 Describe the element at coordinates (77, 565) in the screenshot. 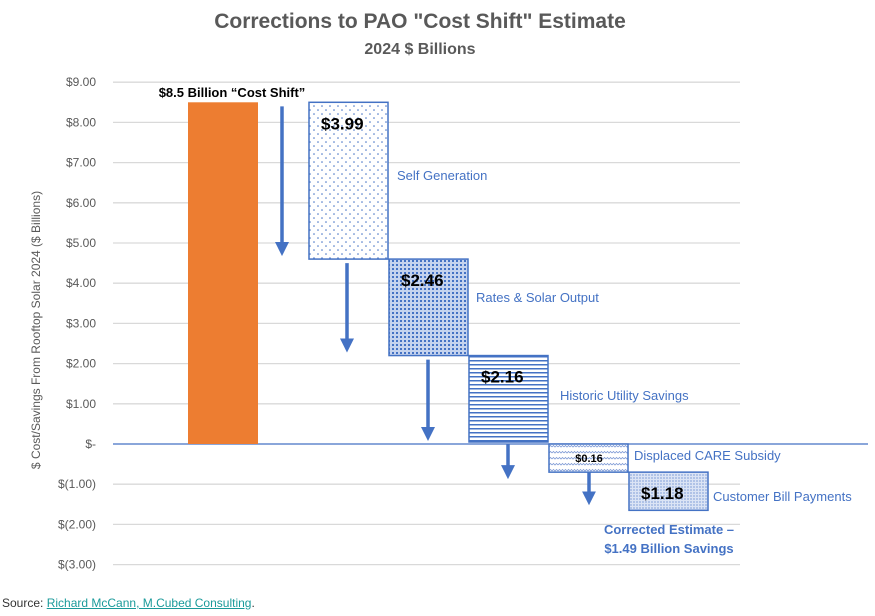

I see `y-tick-label: $(3.00)` at that location.